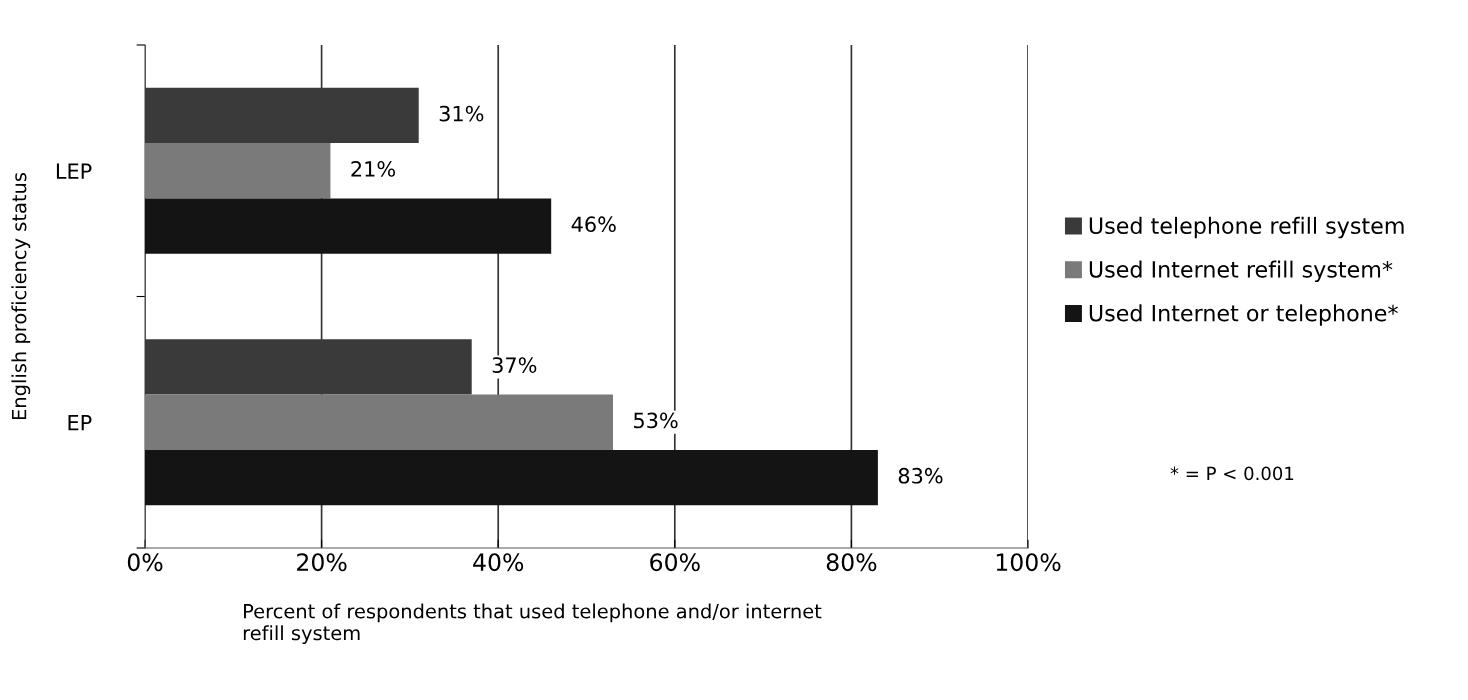 This screenshot has width=1468, height=700. What do you see at coordinates (461, 113) in the screenshot?
I see `data-label: 31%` at bounding box center [461, 113].